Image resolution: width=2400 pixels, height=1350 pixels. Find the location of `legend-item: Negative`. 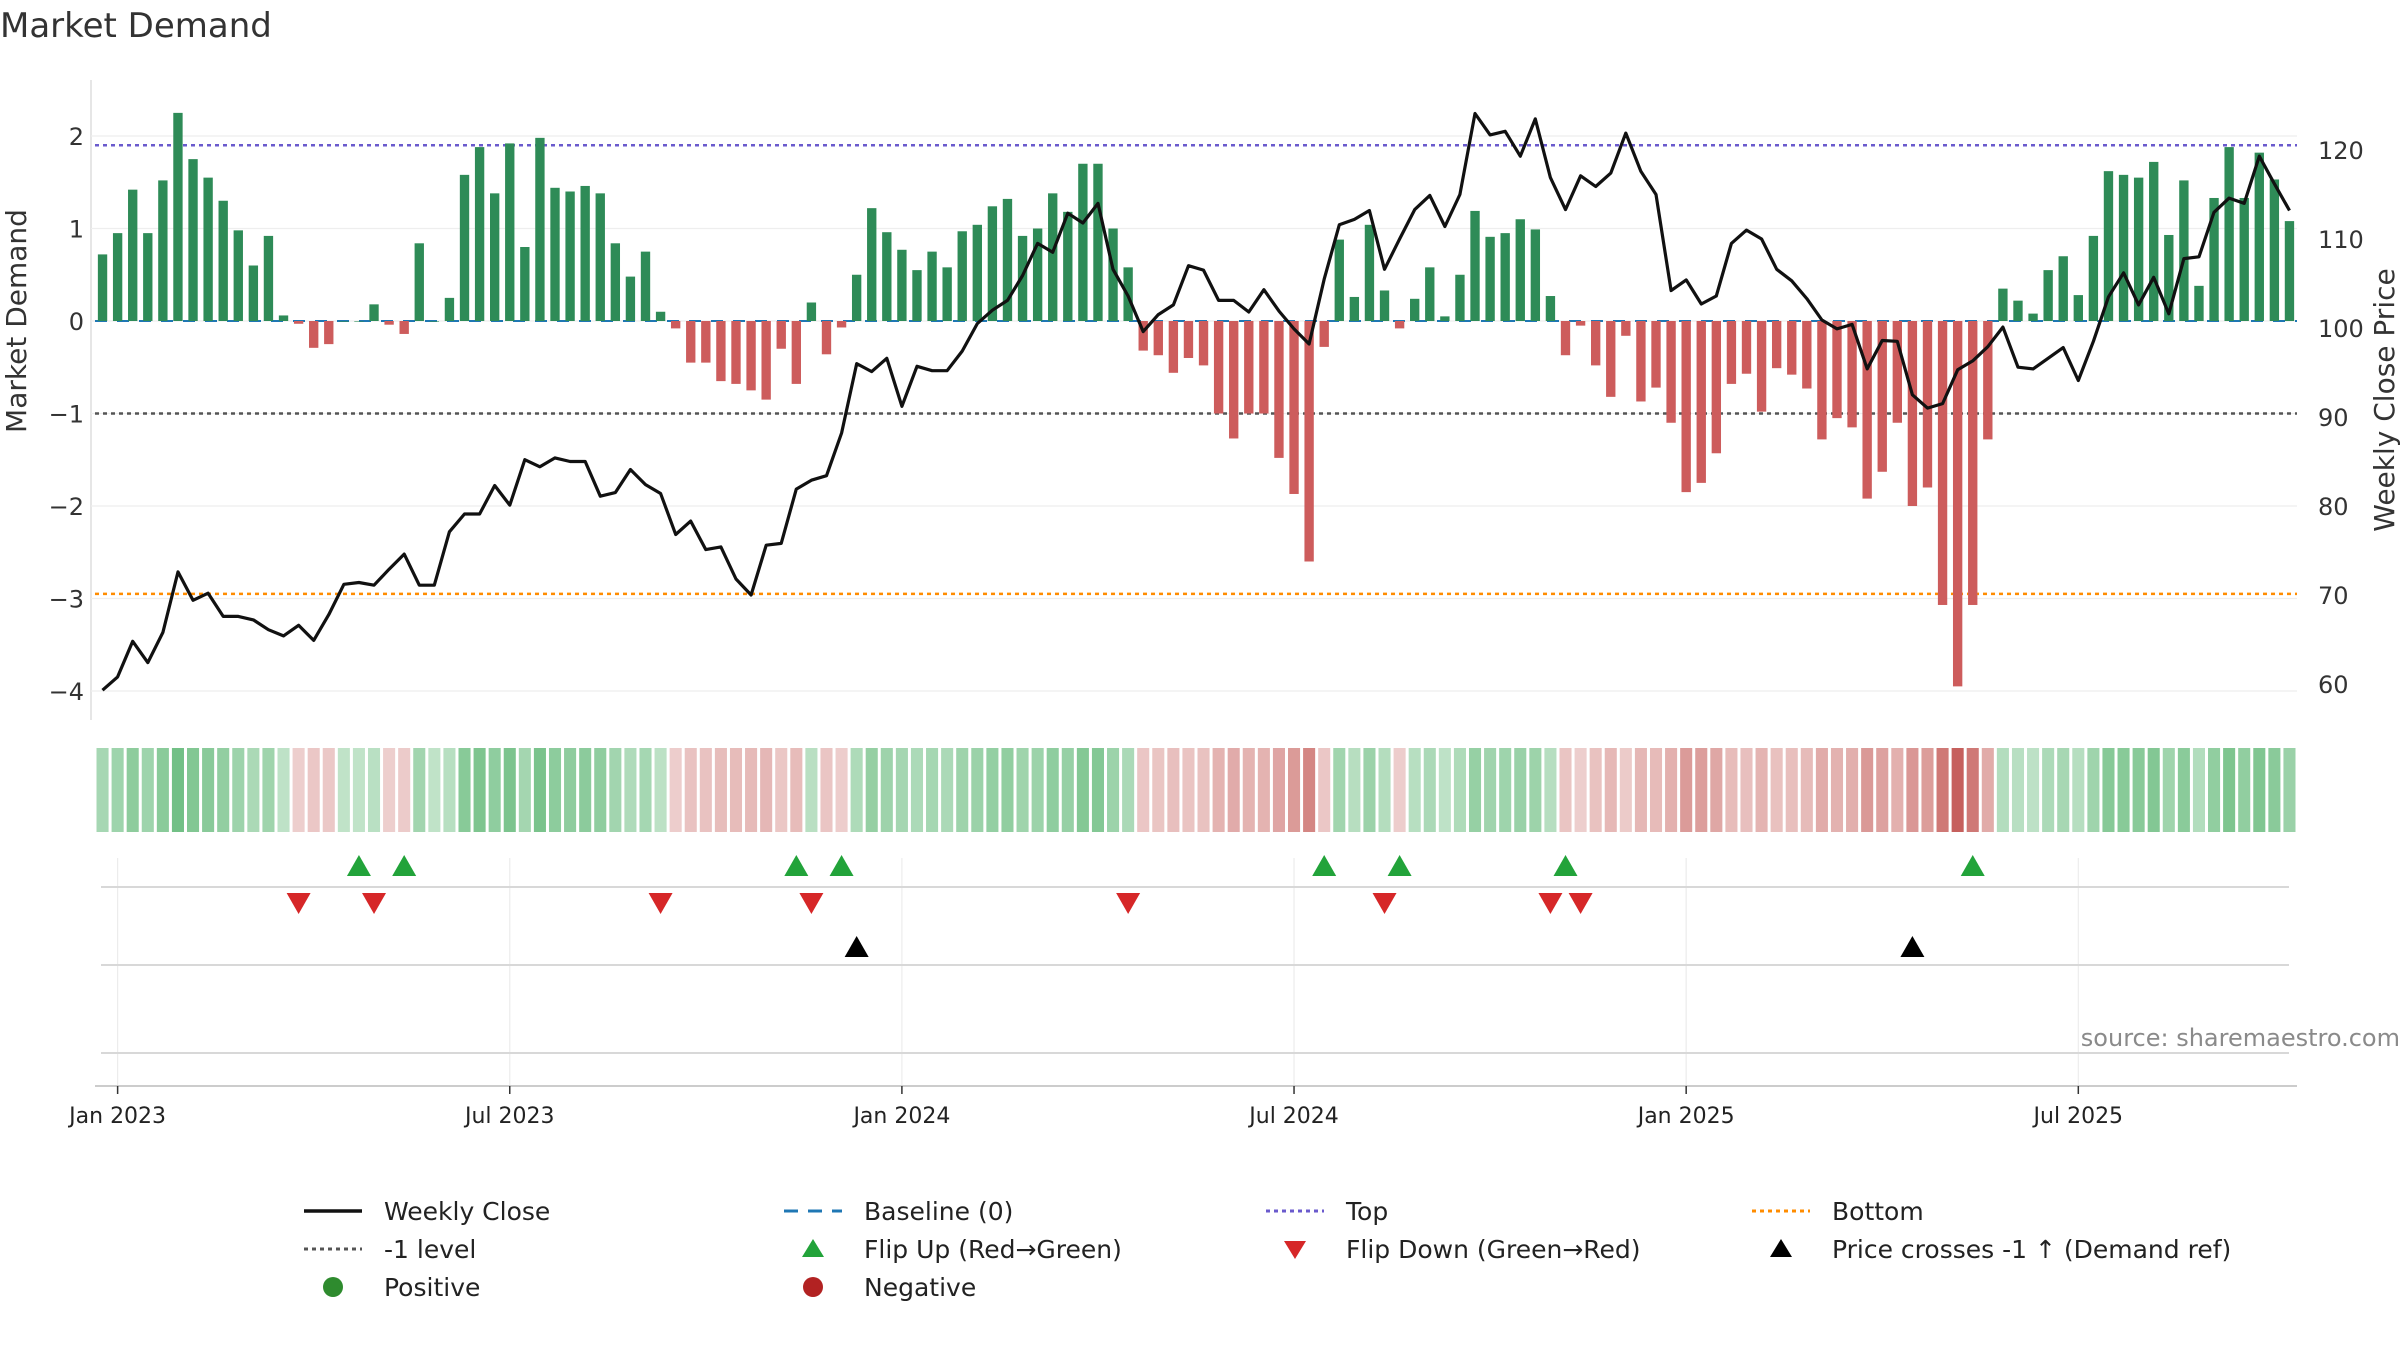

legend-item: Negative is located at coordinates (878, 1287).